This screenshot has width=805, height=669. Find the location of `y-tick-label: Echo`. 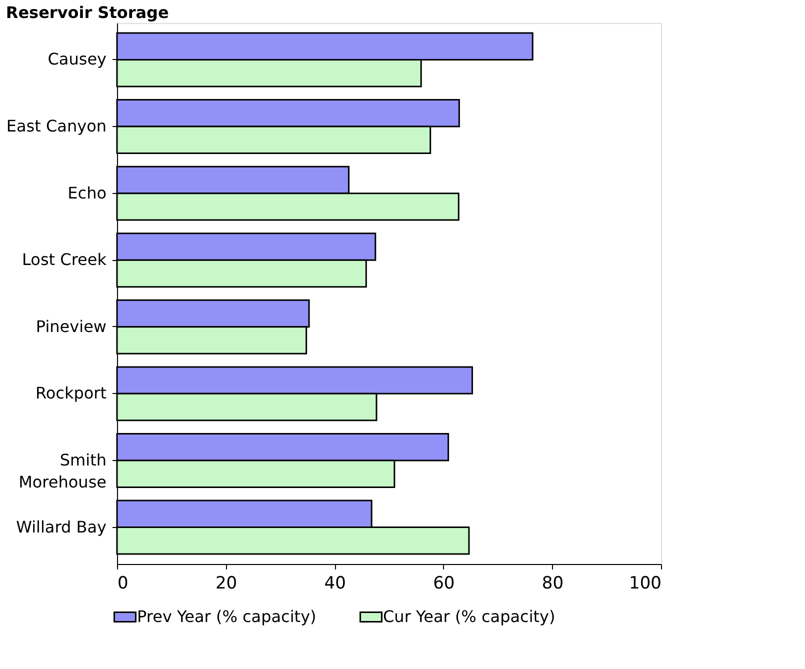

y-tick-label: Echo is located at coordinates (87, 192).